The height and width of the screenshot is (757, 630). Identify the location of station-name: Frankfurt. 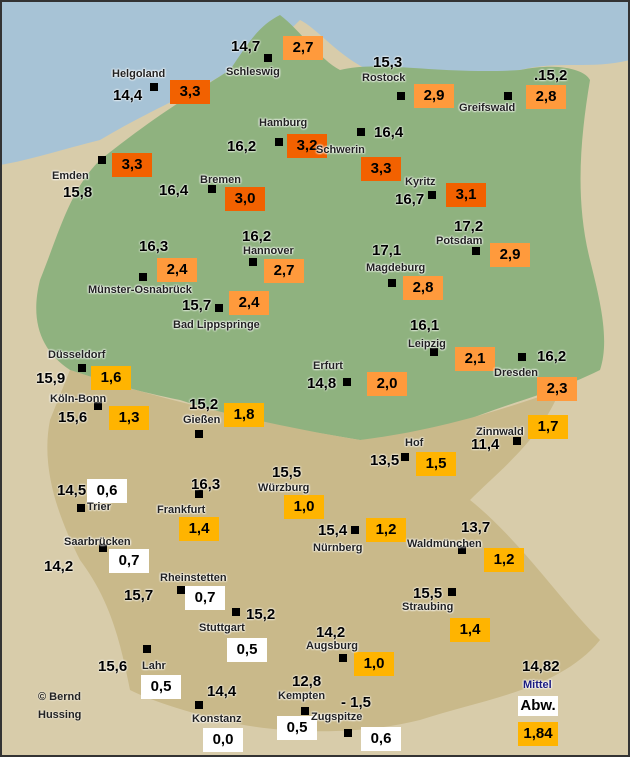
(181, 510).